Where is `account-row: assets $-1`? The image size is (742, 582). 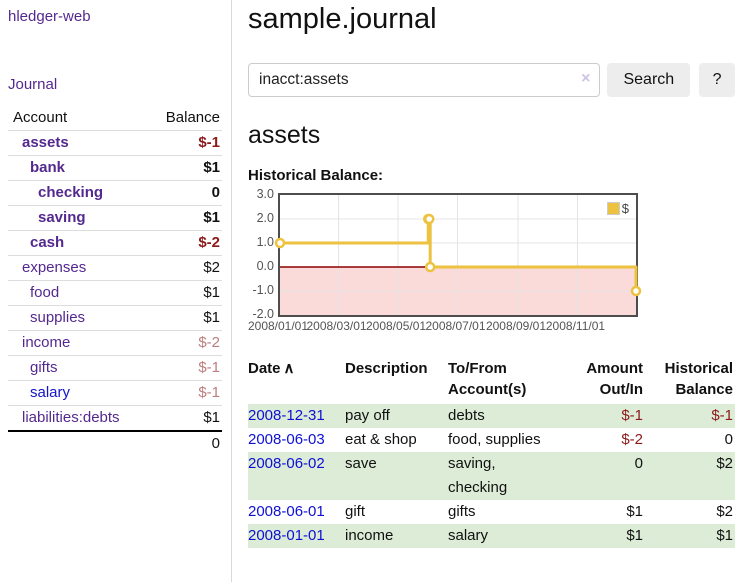 account-row: assets $-1 is located at coordinates (115, 143).